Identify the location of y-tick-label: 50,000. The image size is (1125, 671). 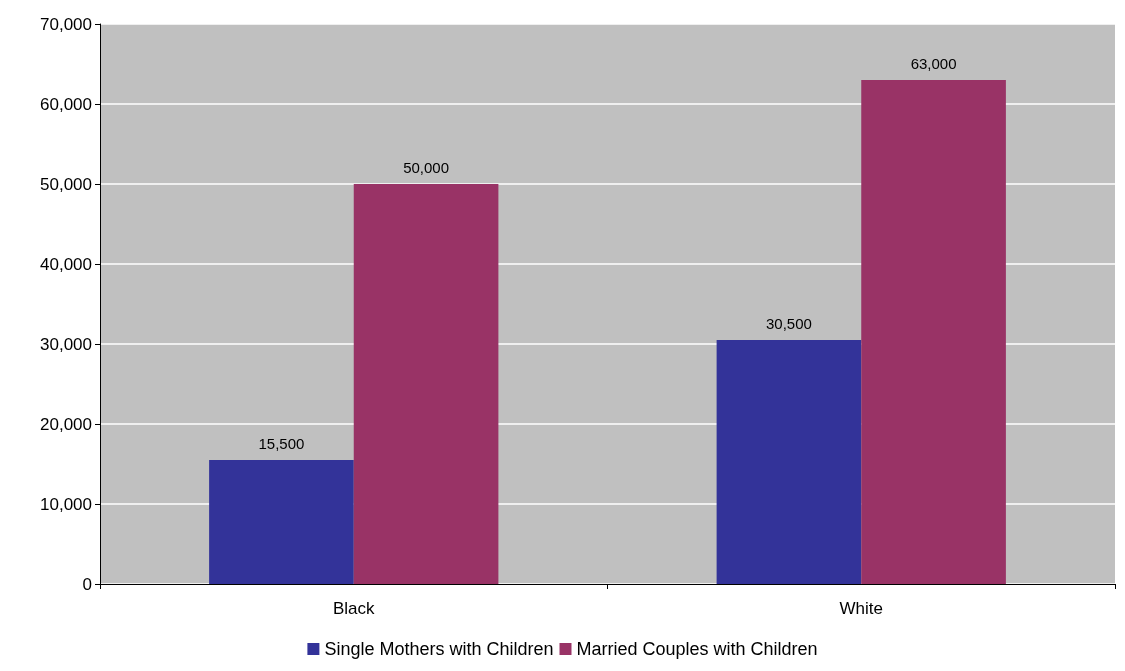
(66, 184).